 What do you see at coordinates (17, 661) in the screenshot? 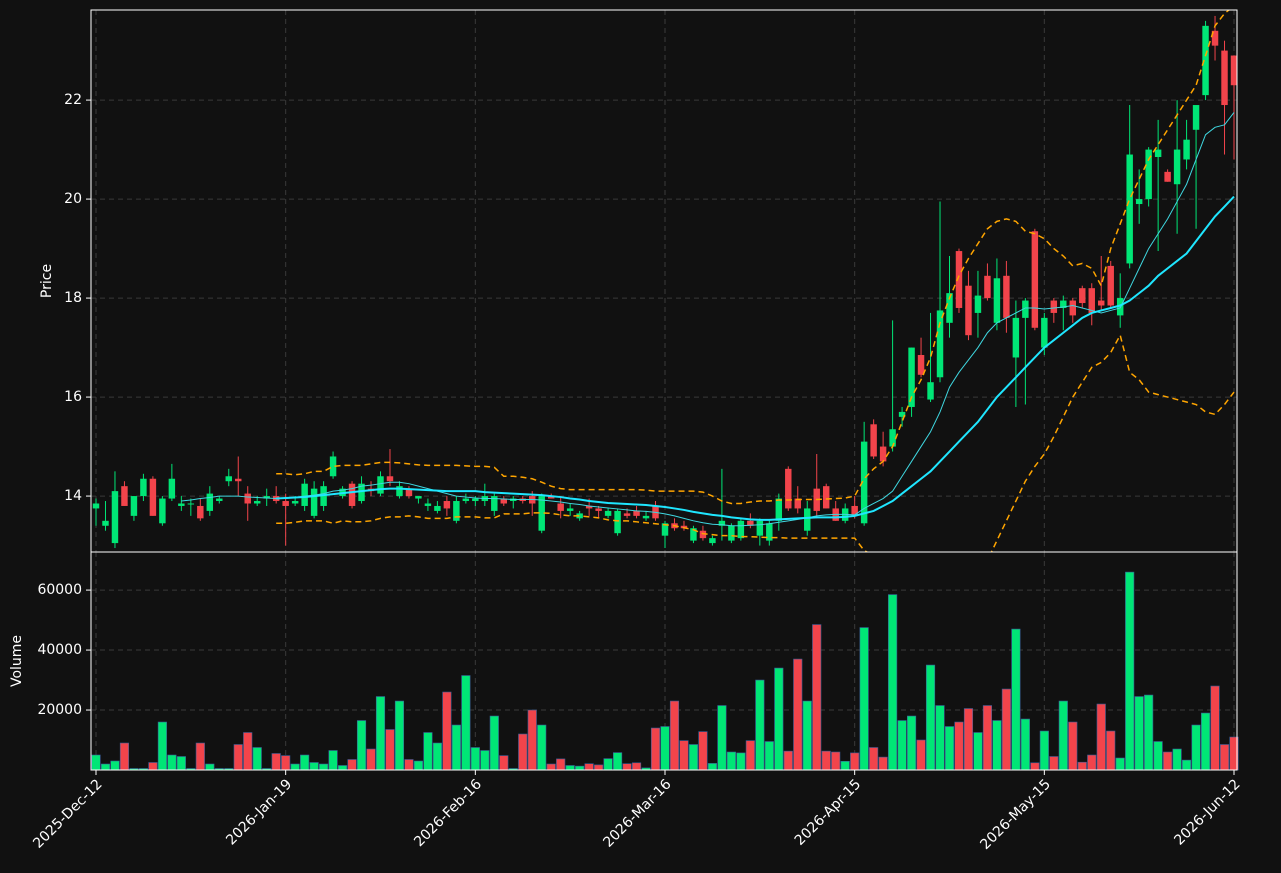
I see `volume-axis-label: Volume` at bounding box center [17, 661].